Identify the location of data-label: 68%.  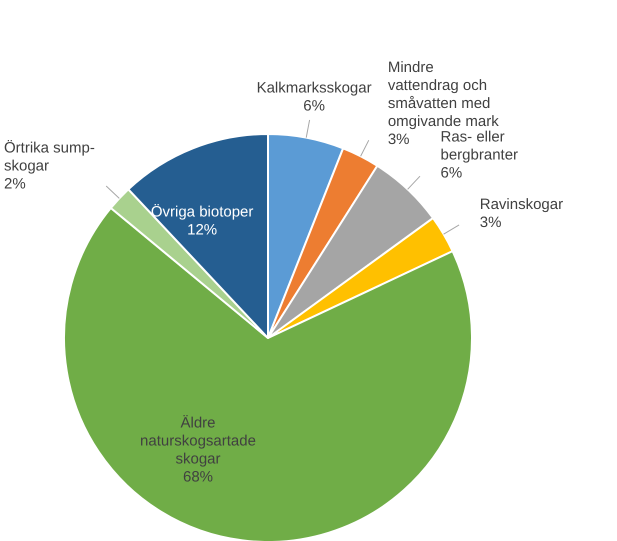
(198, 476).